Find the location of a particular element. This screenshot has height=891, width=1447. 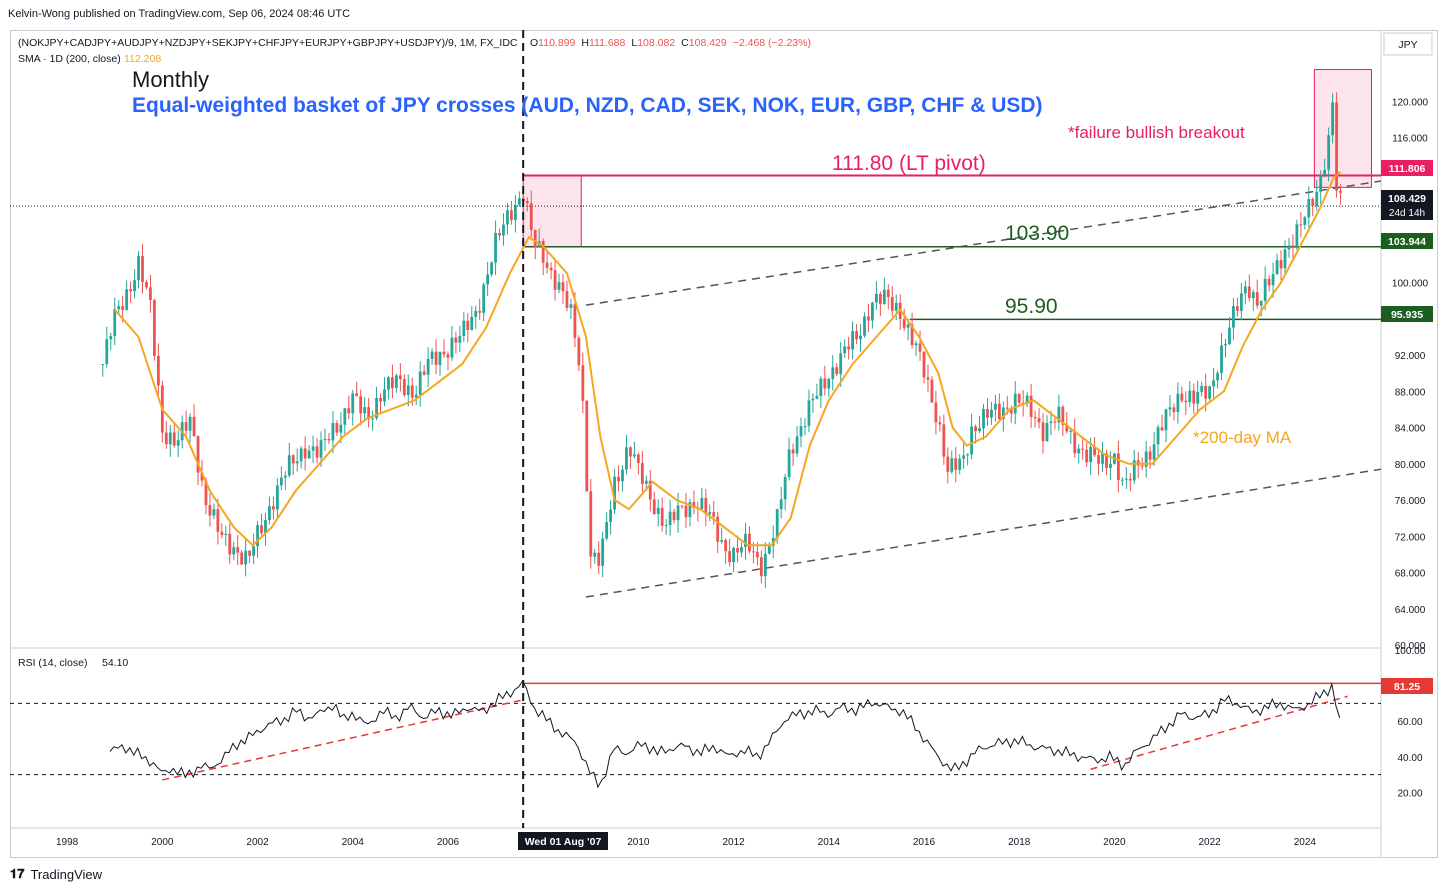

svg-text: 111.806 is located at coordinates (1407, 169).